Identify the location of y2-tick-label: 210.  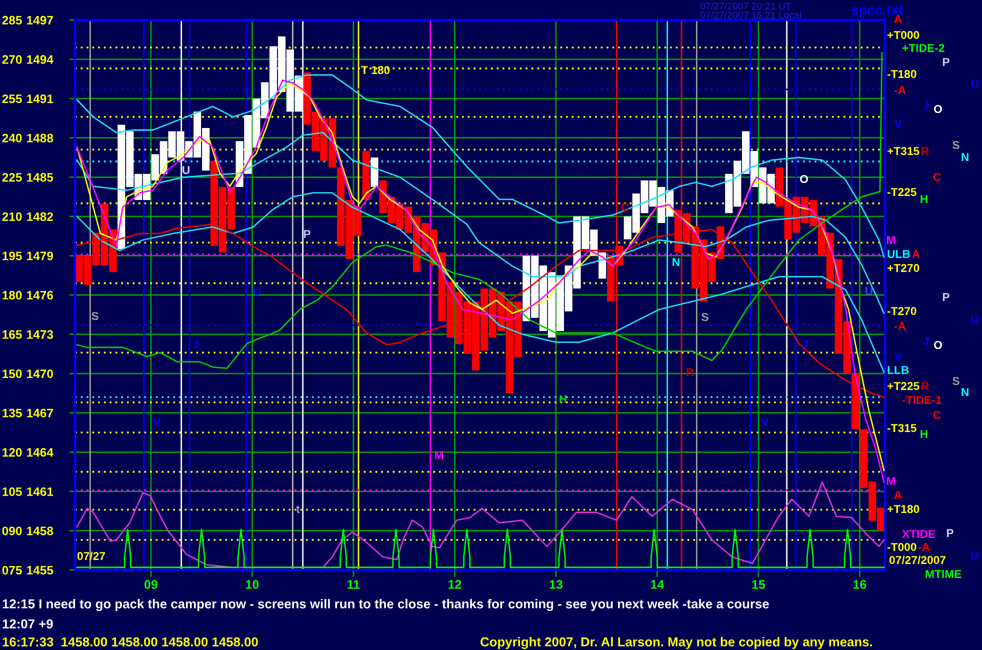
(12, 216).